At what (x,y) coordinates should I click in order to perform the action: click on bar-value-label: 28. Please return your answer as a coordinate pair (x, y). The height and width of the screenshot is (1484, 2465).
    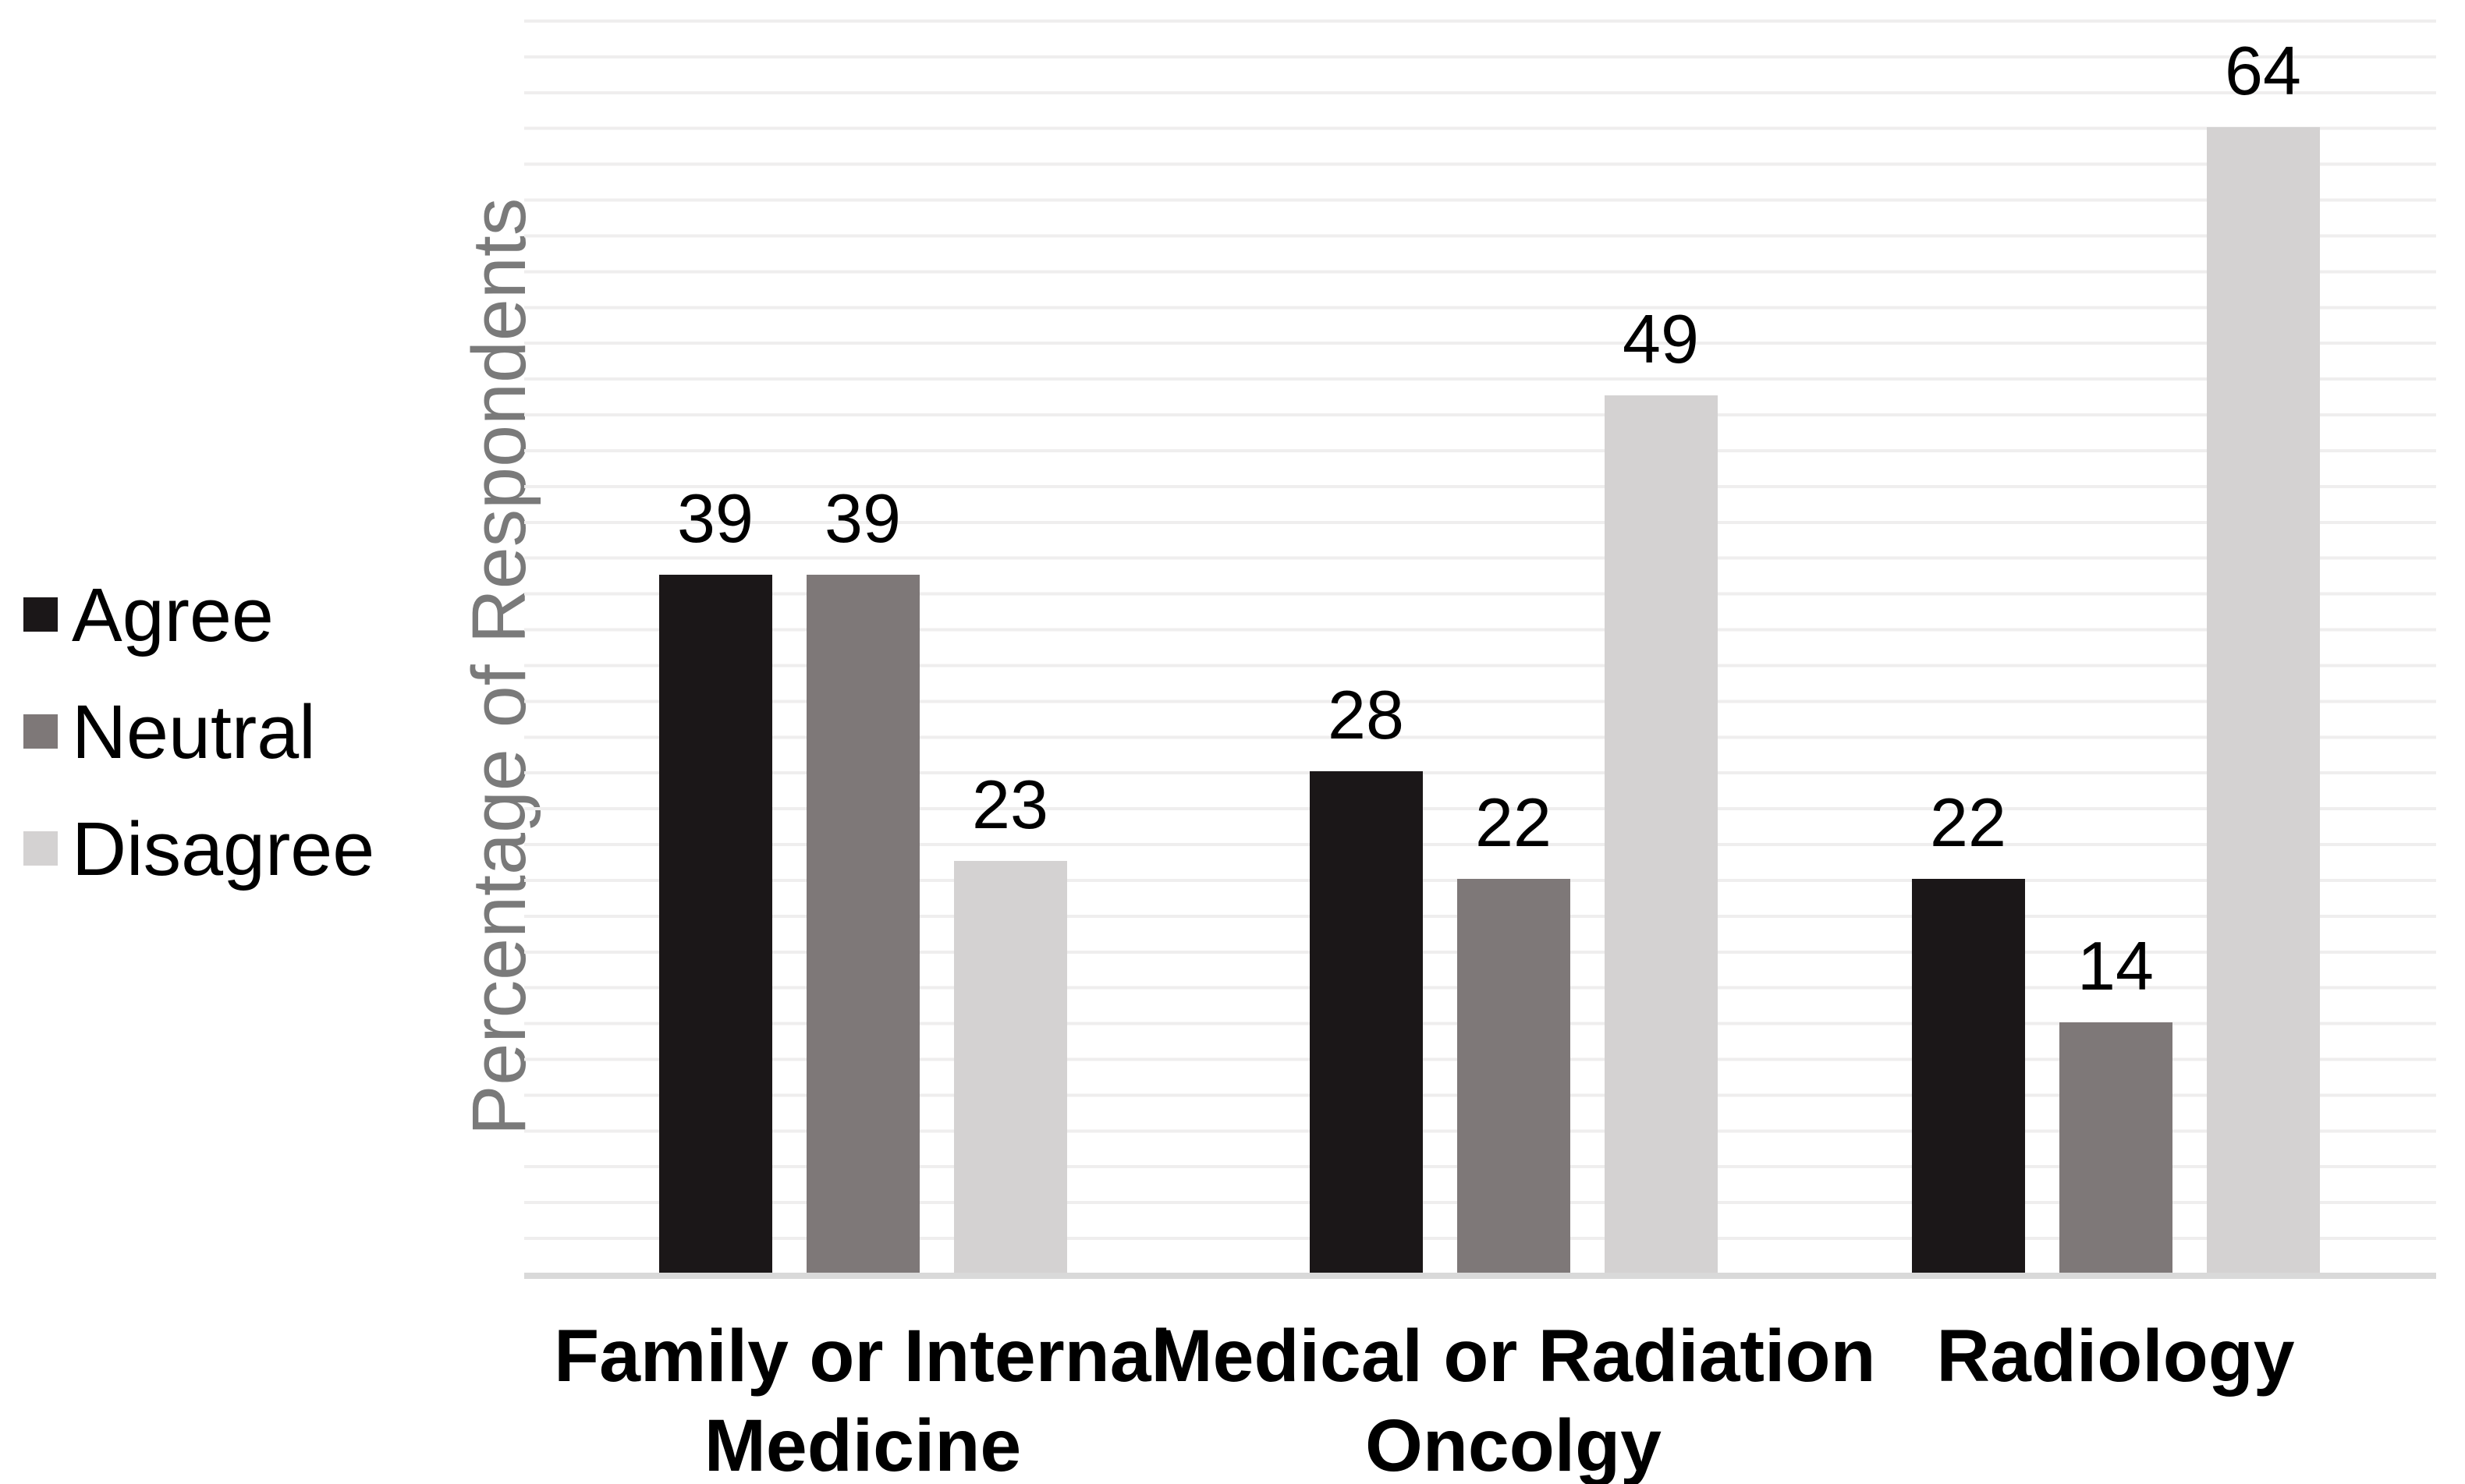
    Looking at the image, I should click on (1366, 715).